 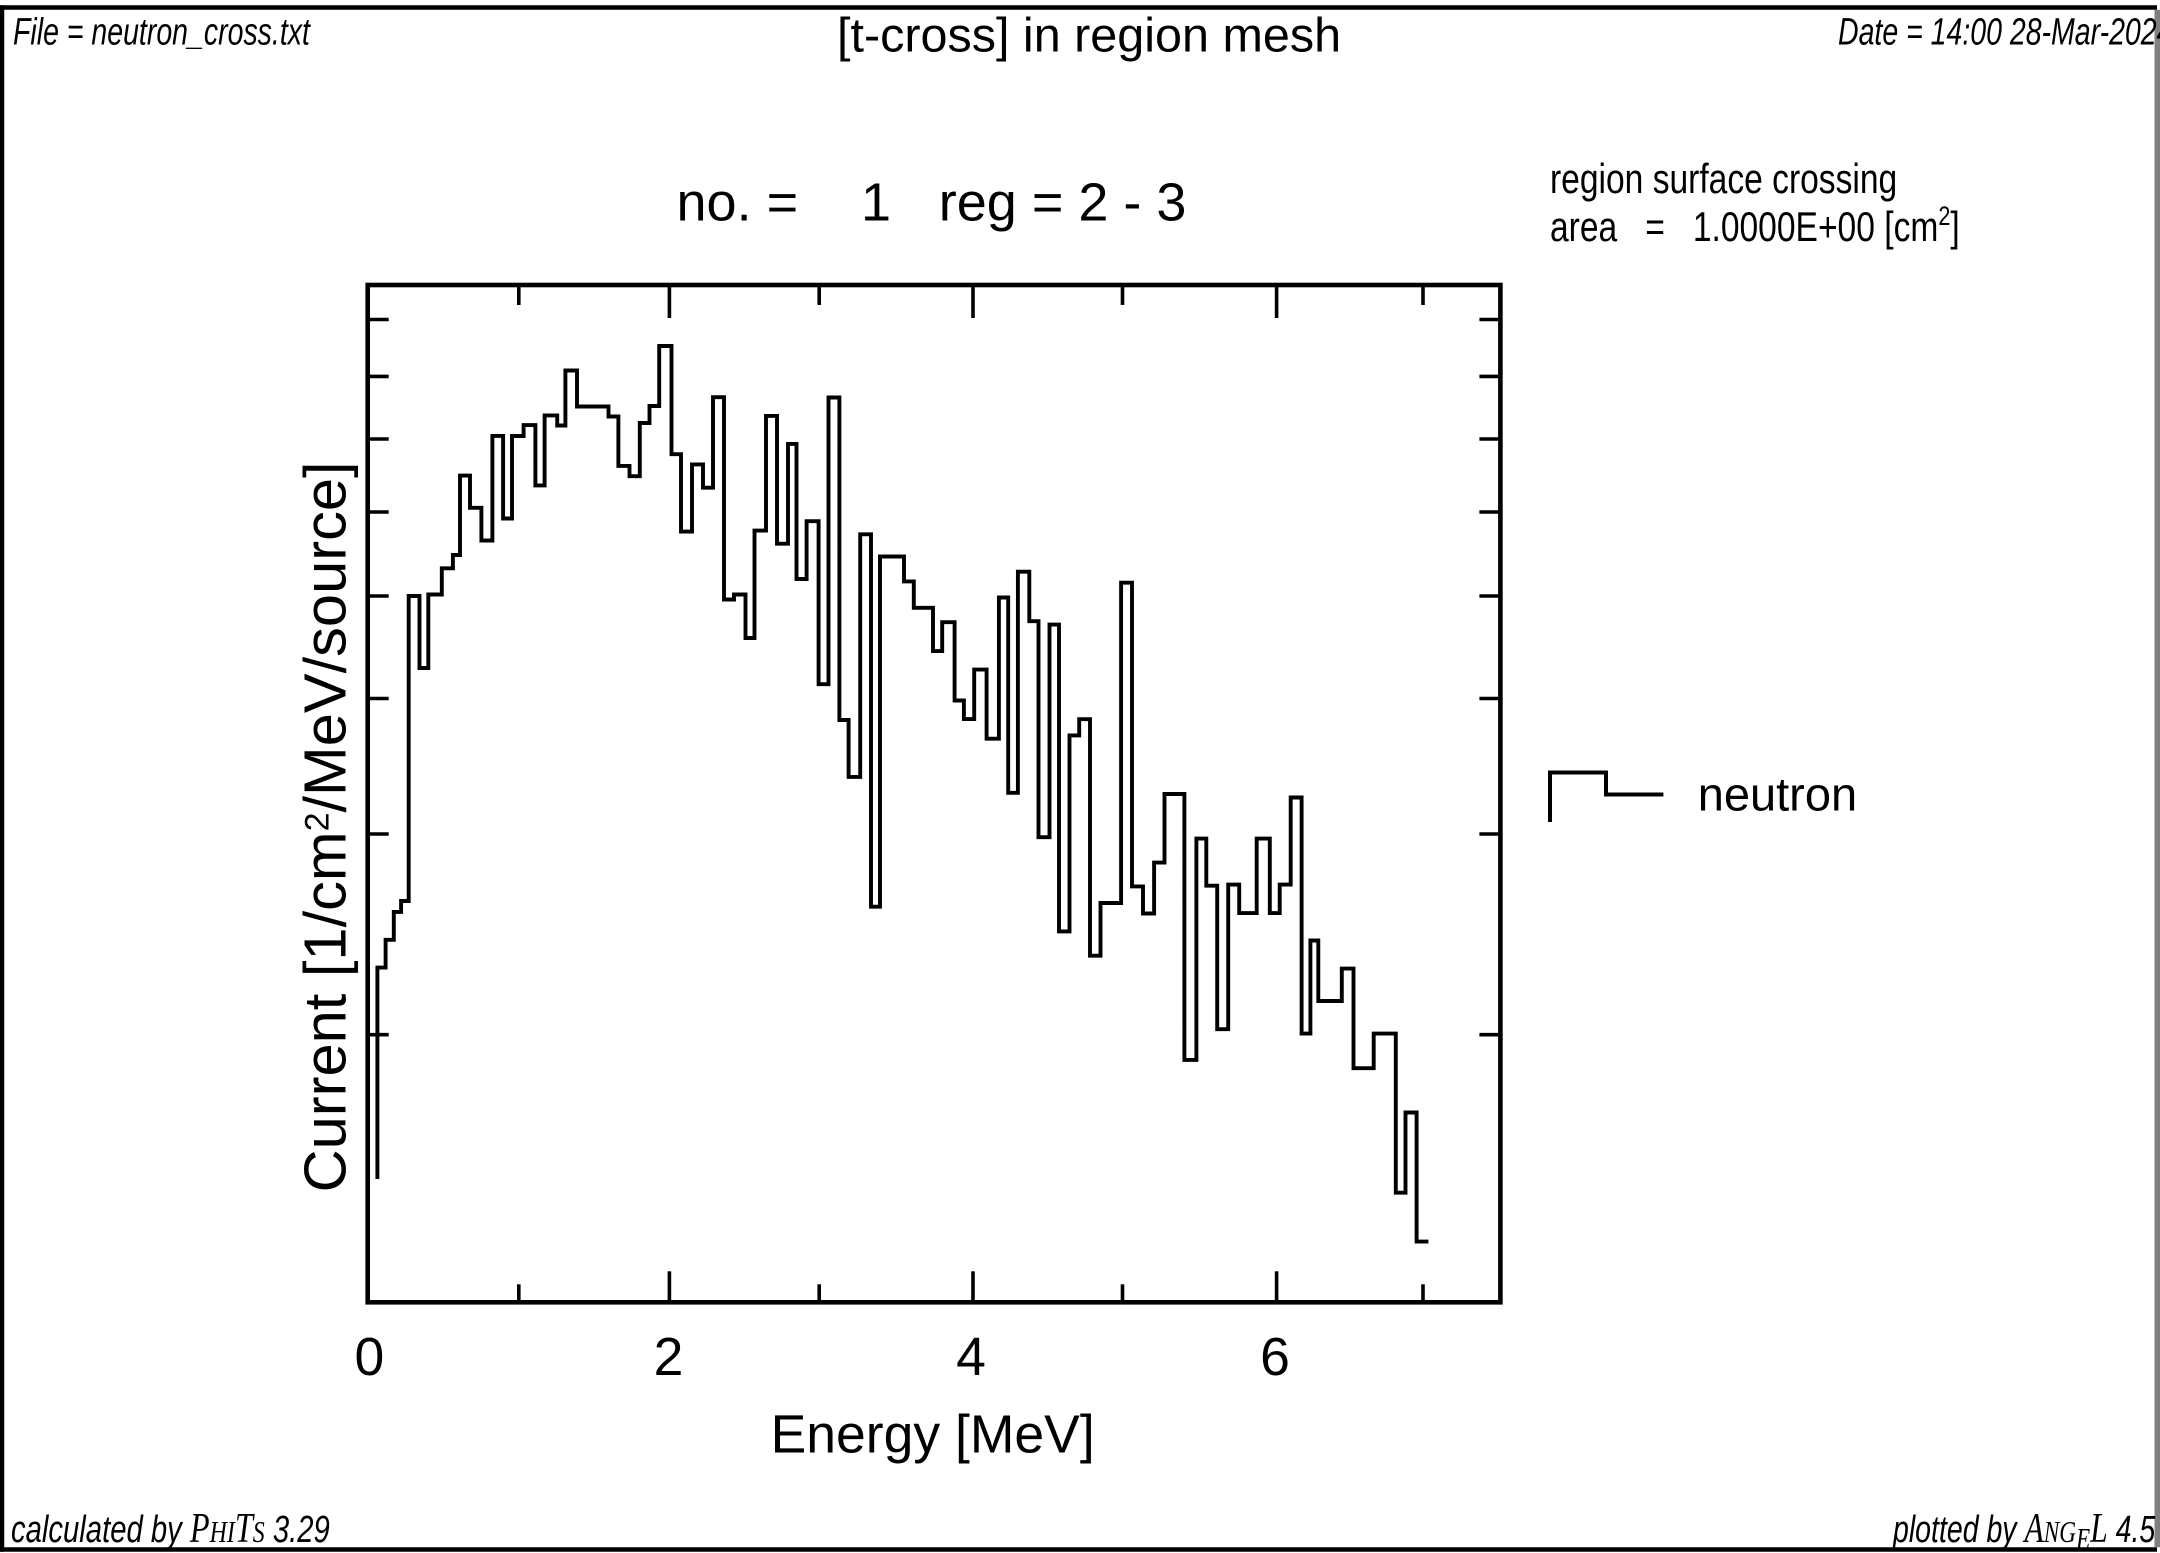 I want to click on svg-text: Date = 14:00 28-Mar-2024, so click(x=1999, y=33).